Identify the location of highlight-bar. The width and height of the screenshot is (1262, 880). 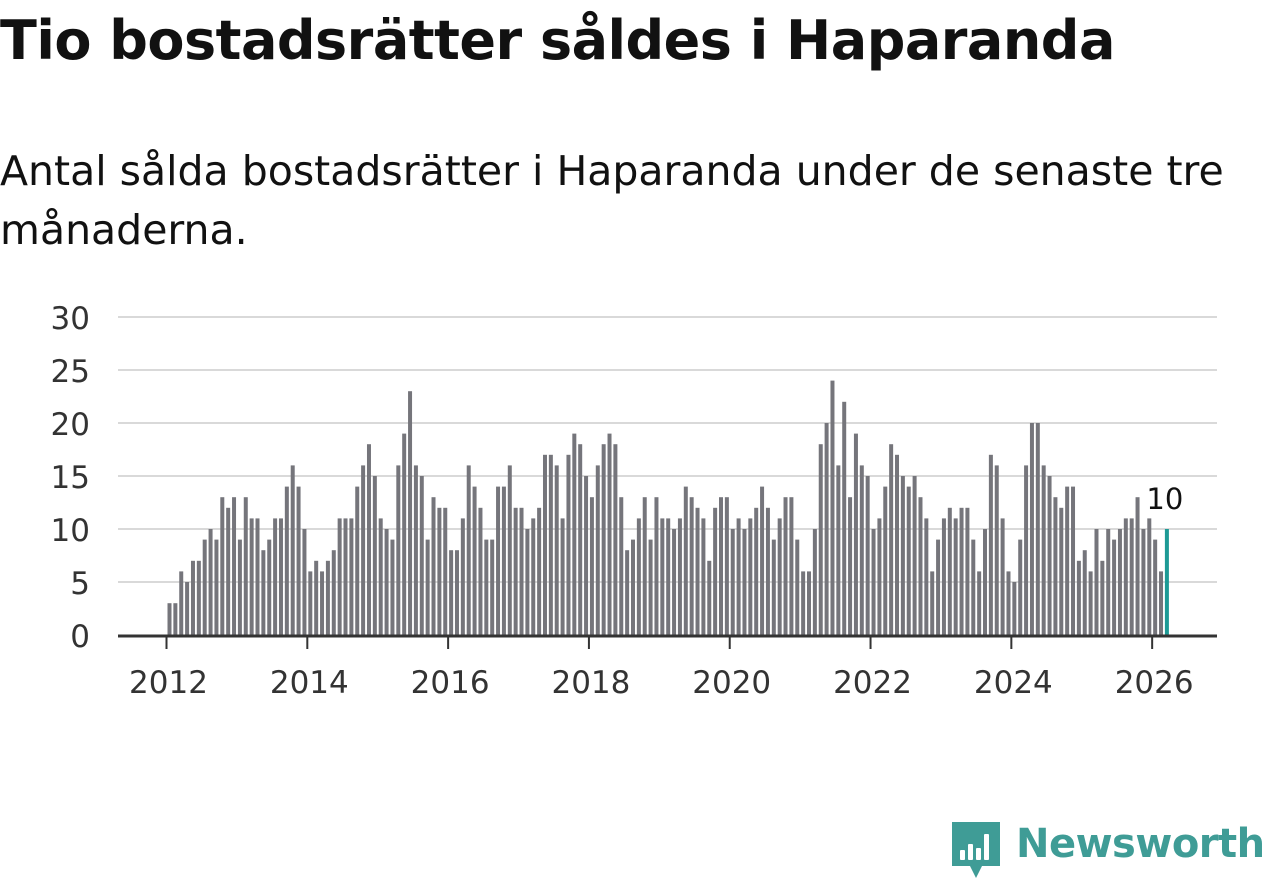
(1166, 582).